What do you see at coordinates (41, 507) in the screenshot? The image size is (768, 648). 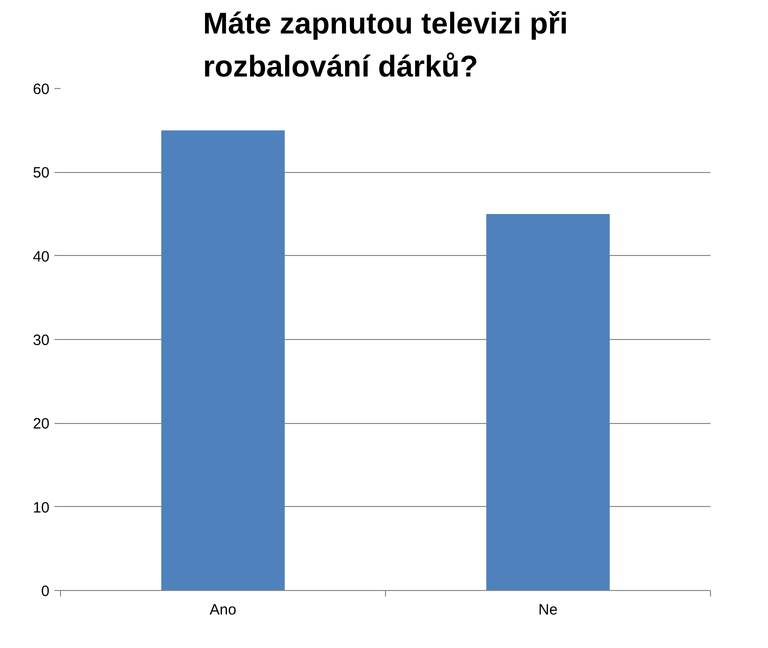 I see `y-tick-label: 10` at bounding box center [41, 507].